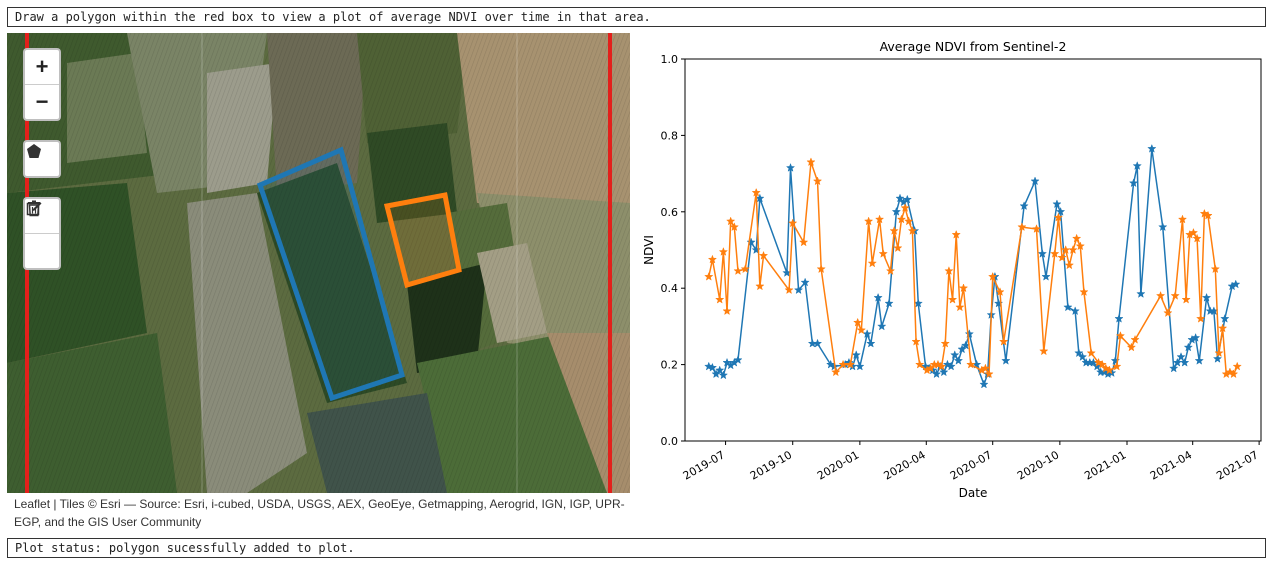 This screenshot has width=1276, height=565. I want to click on x-tick-label: 2020-01, so click(838, 465).